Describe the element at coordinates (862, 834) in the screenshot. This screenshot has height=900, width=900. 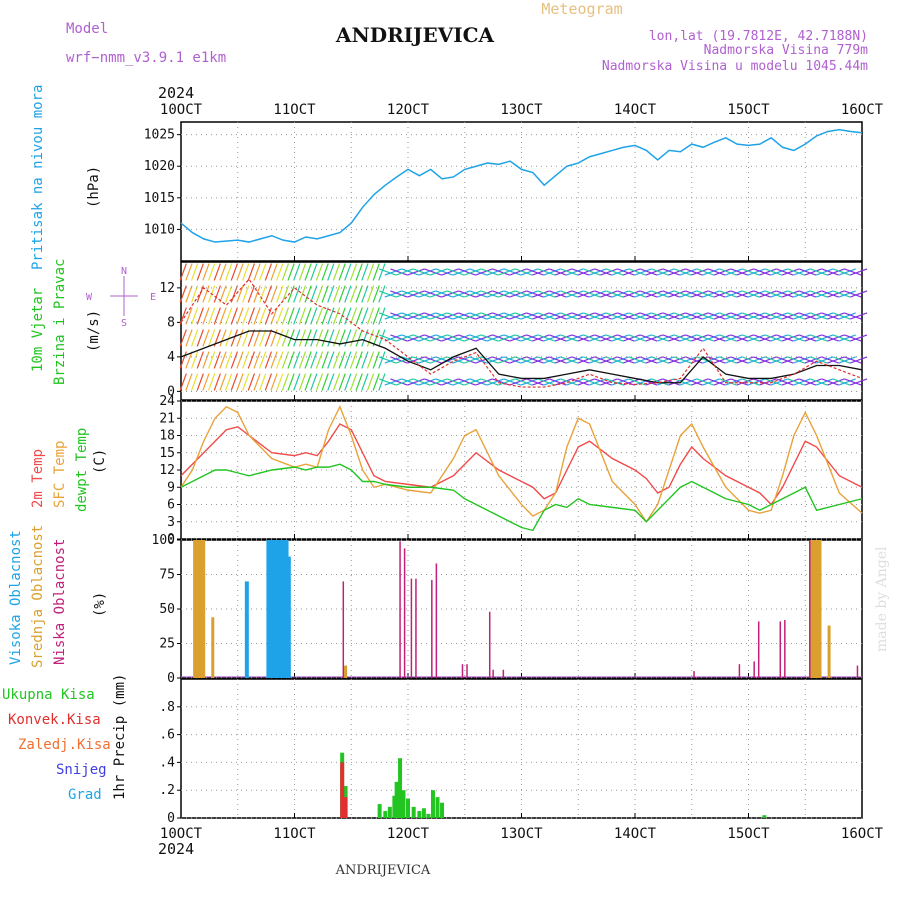
I see `x-label-bottom: 16OCT` at that location.